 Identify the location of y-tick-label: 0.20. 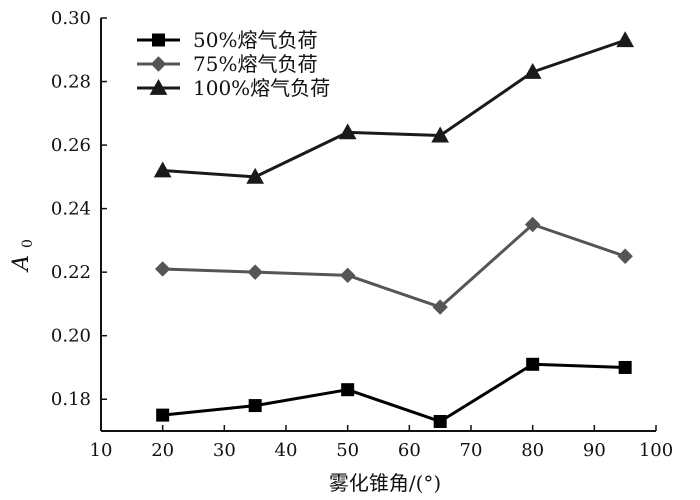
(71, 336).